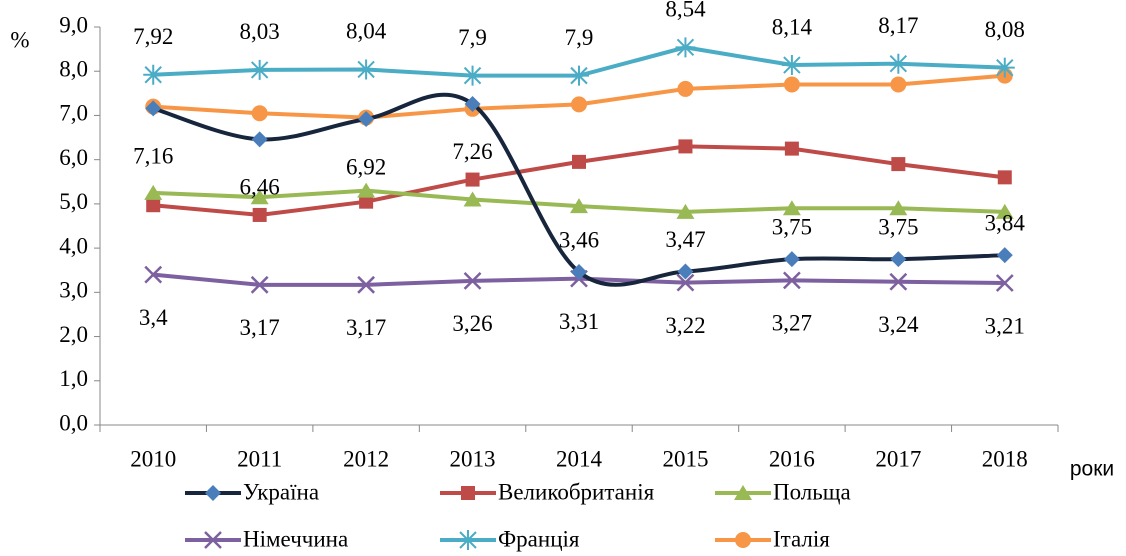  What do you see at coordinates (153, 458) in the screenshot?
I see `x-tick-label: 2010` at bounding box center [153, 458].